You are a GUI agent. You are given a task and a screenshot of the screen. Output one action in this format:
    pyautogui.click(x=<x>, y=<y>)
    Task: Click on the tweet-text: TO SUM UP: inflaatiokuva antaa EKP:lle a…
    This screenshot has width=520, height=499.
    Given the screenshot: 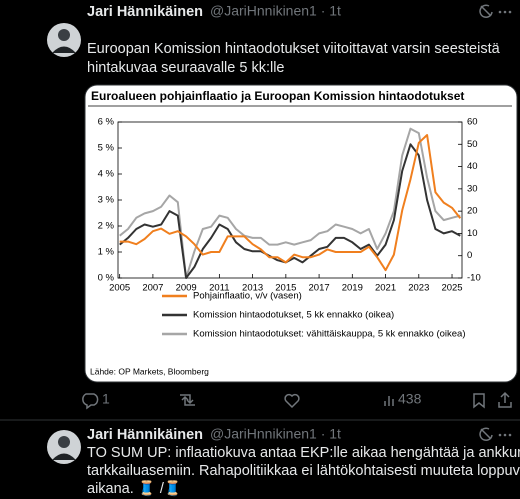 What is the action you would take?
    pyautogui.click(x=303, y=453)
    